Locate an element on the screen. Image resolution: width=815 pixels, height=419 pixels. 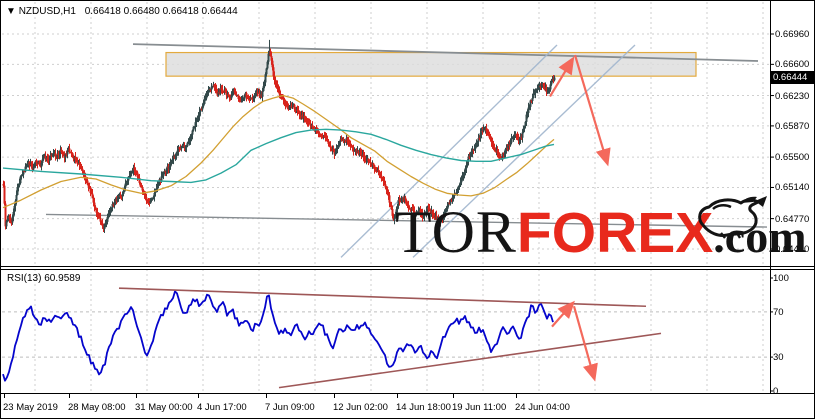
ohlc-open: 0.66418 is located at coordinates (102, 11).